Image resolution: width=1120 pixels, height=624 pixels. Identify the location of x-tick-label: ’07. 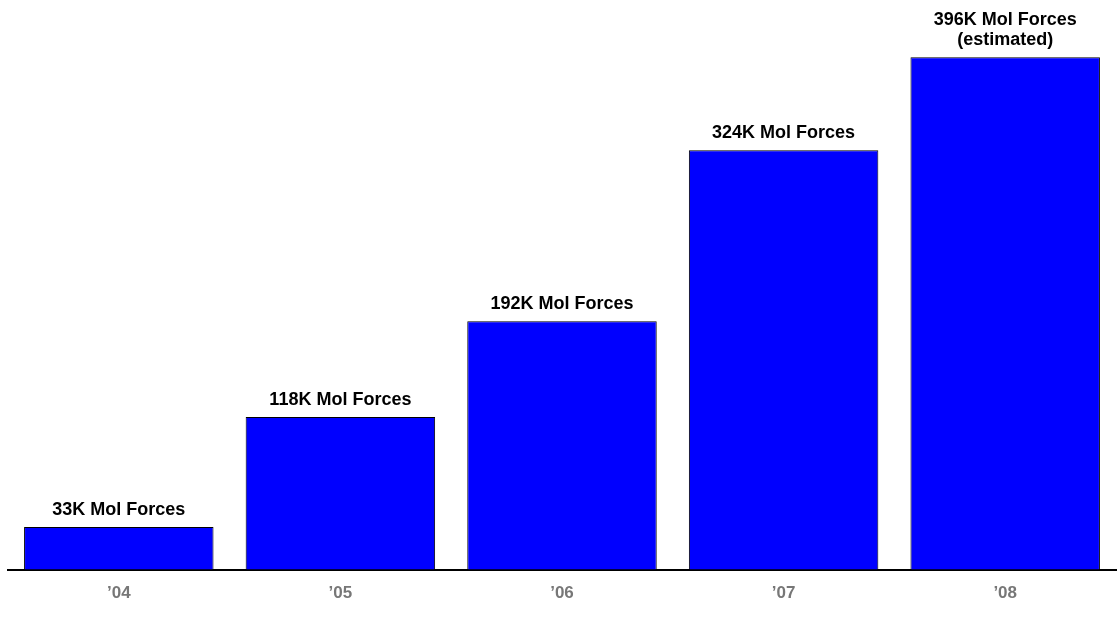
(783, 593).